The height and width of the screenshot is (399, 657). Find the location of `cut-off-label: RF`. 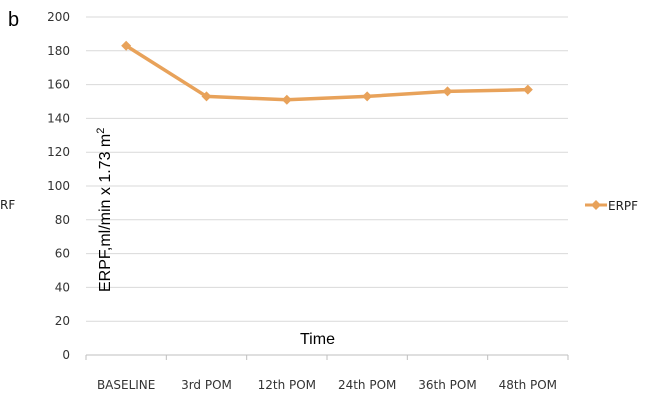

cut-off-label: RF is located at coordinates (7, 205).